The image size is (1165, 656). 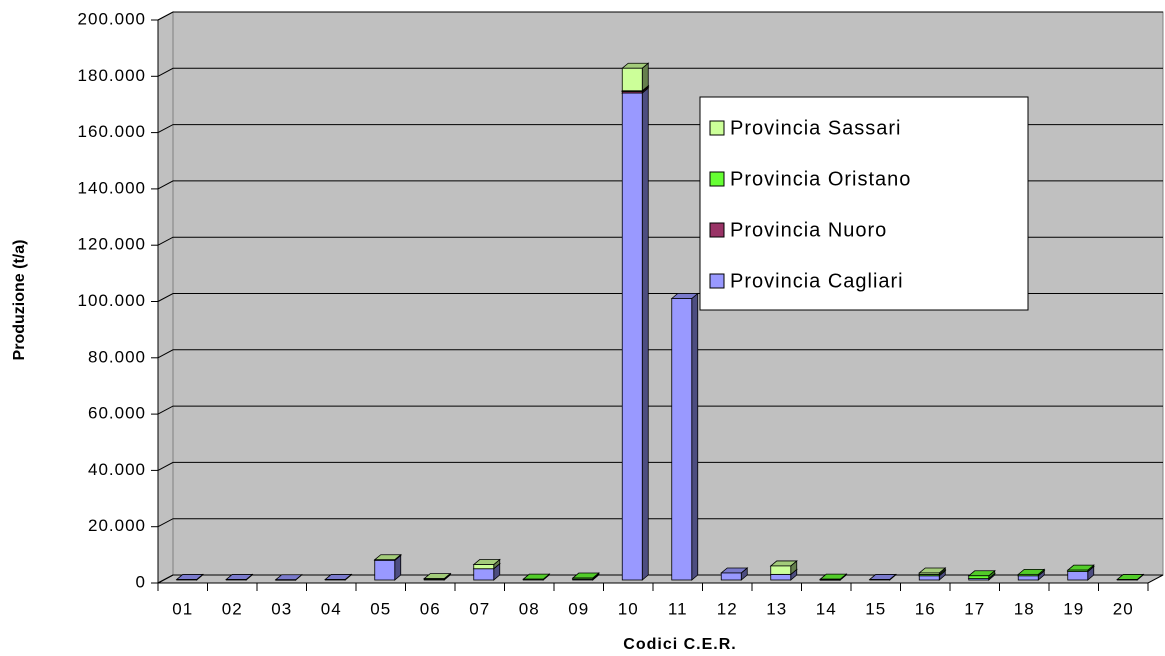 What do you see at coordinates (117, 525) in the screenshot?
I see `y-tick-label: 20.000` at bounding box center [117, 525].